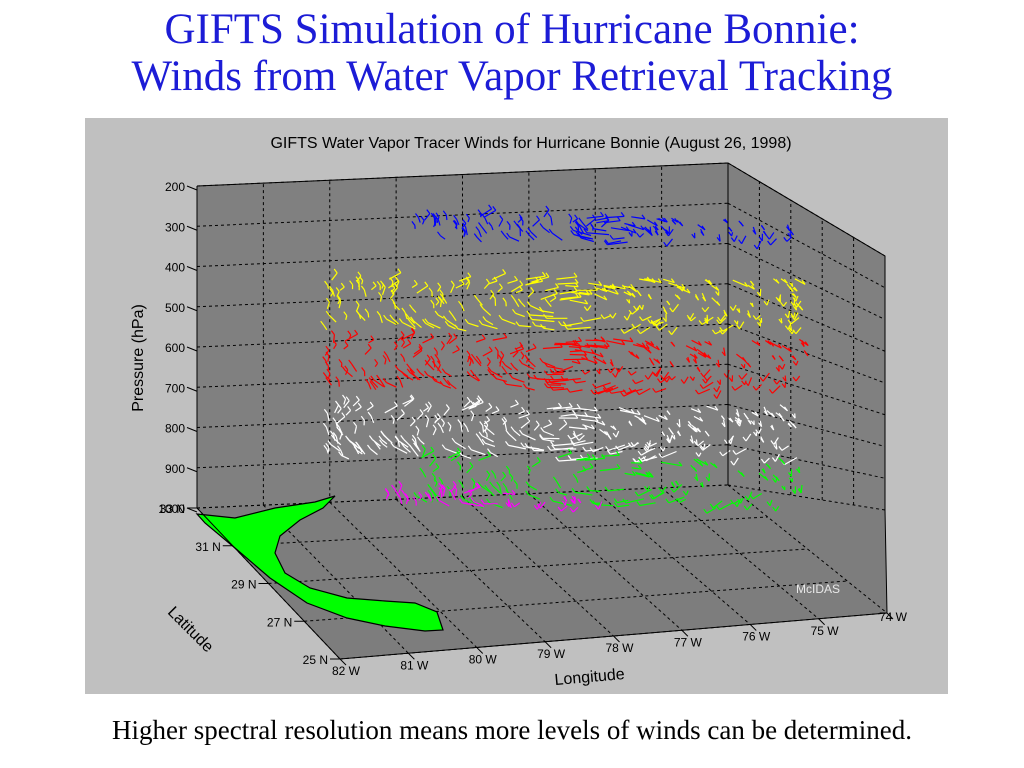 The image size is (1024, 768). What do you see at coordinates (175, 429) in the screenshot?
I see `z-tick-label: 800` at bounding box center [175, 429].